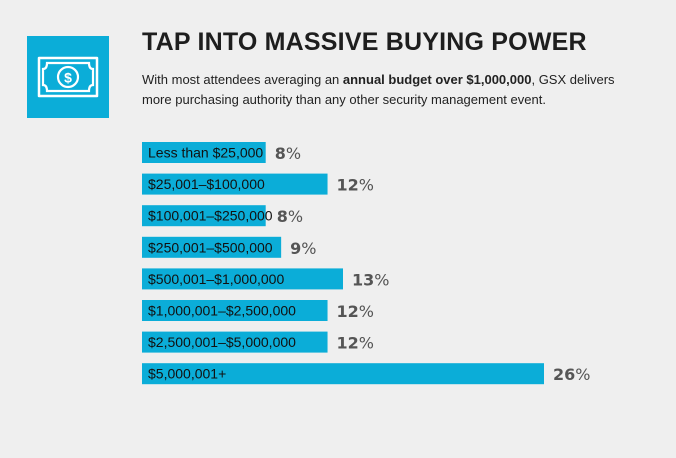 Image resolution: width=676 pixels, height=458 pixels. Describe the element at coordinates (242, 79) in the screenshot. I see `description-text-1: With most attendees averaging an` at that location.